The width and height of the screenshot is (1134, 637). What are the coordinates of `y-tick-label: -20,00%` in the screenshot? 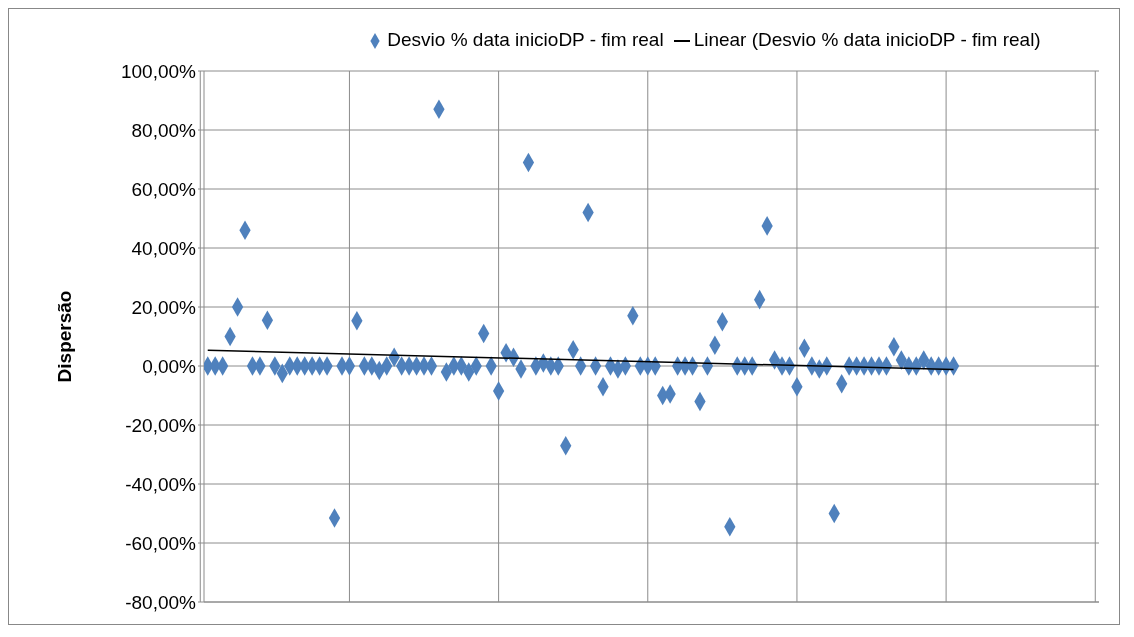 It's located at (161, 425).